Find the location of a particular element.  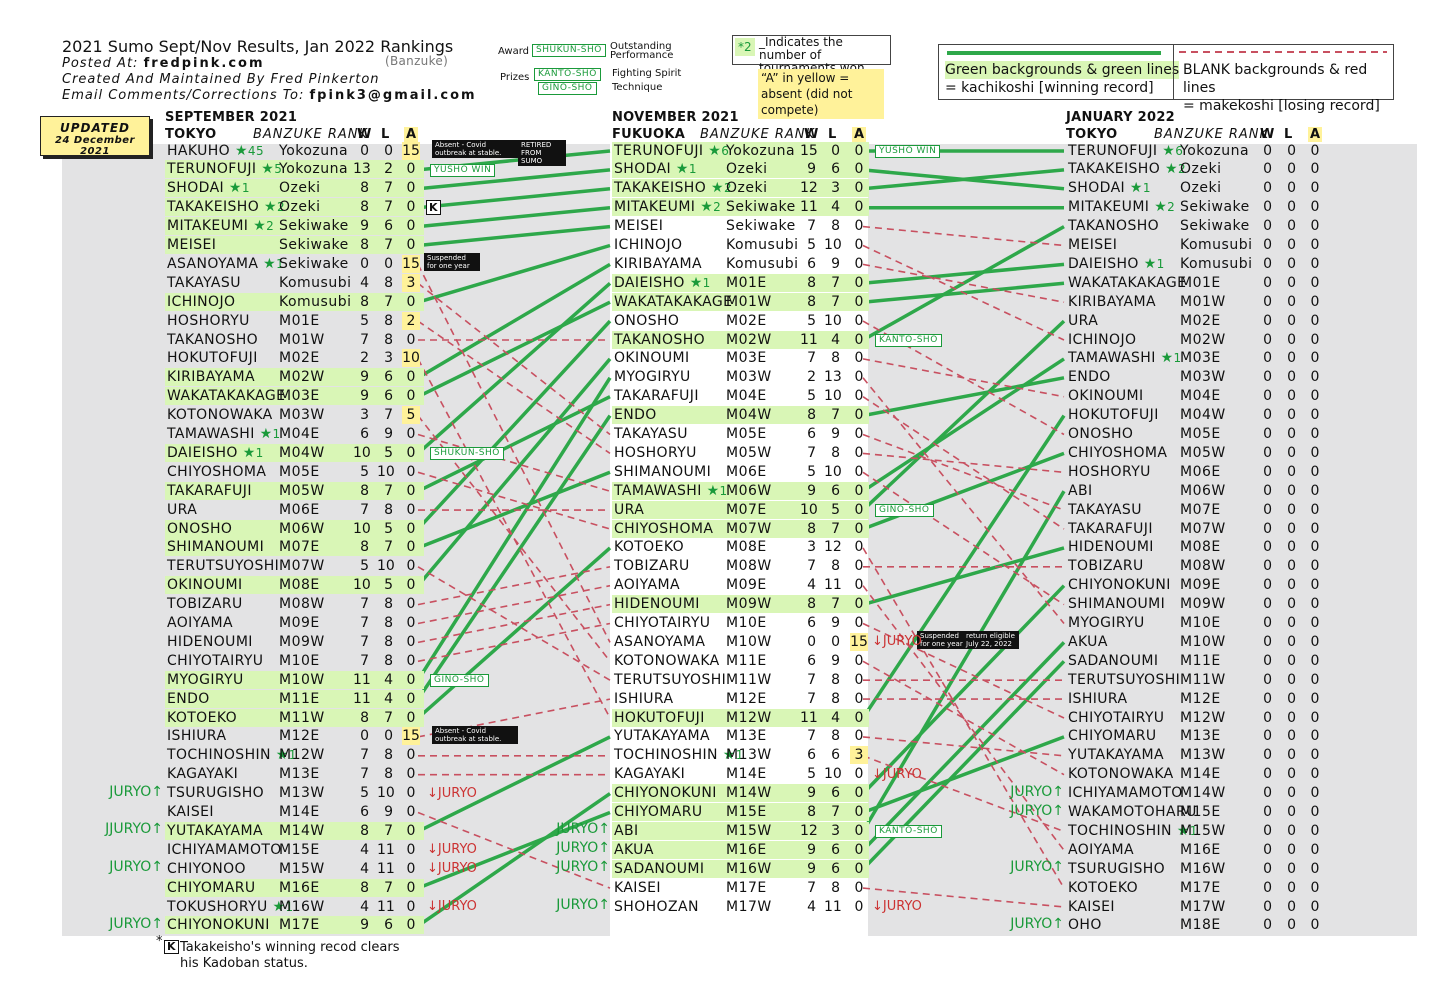

table-row: TOBIZARU M08W 0 0 0 is located at coordinates (1195, 566).